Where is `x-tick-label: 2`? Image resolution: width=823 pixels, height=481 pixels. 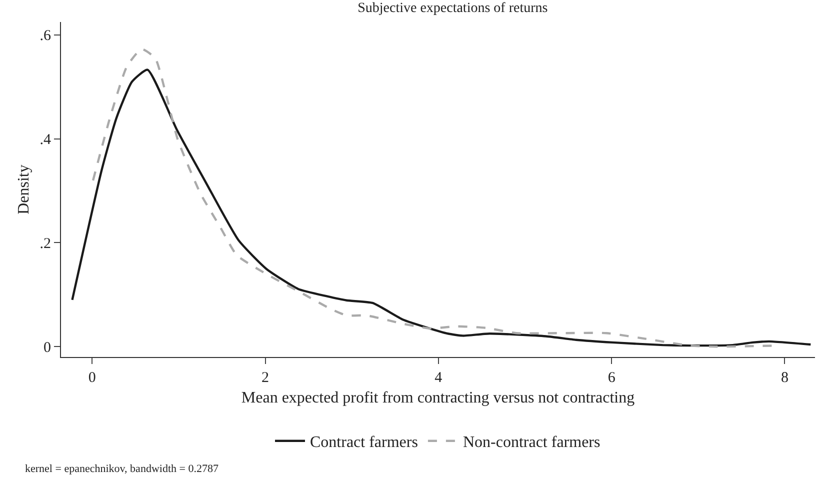 x-tick-label: 2 is located at coordinates (266, 378).